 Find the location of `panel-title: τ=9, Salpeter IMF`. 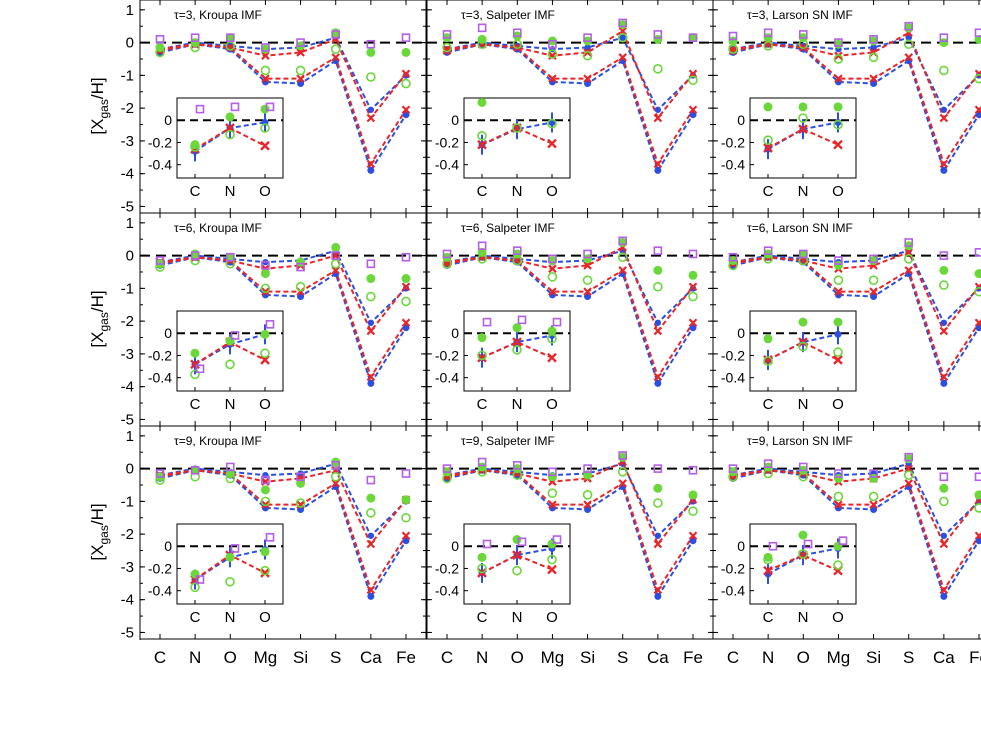

panel-title: τ=9, Salpeter IMF is located at coordinates (508, 441).